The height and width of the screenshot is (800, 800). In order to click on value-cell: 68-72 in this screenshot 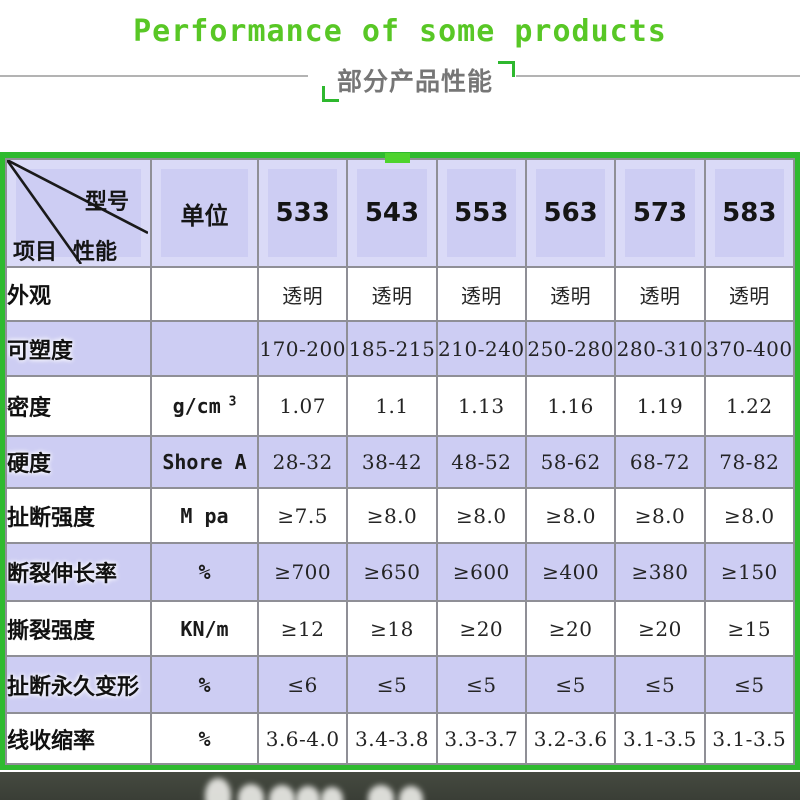, I will do `click(660, 462)`.